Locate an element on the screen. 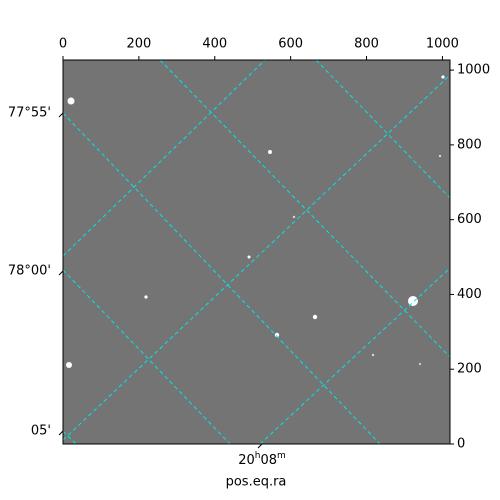 The image size is (500, 500). y-tick-label: 1000 is located at coordinates (473, 70).